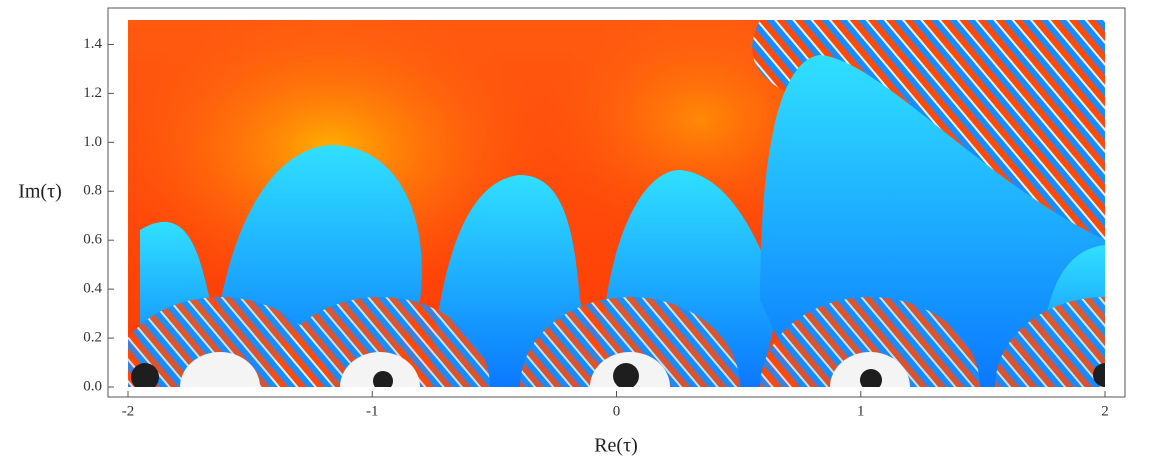  I want to click on y-tick-label: 0.6, so click(92, 240).